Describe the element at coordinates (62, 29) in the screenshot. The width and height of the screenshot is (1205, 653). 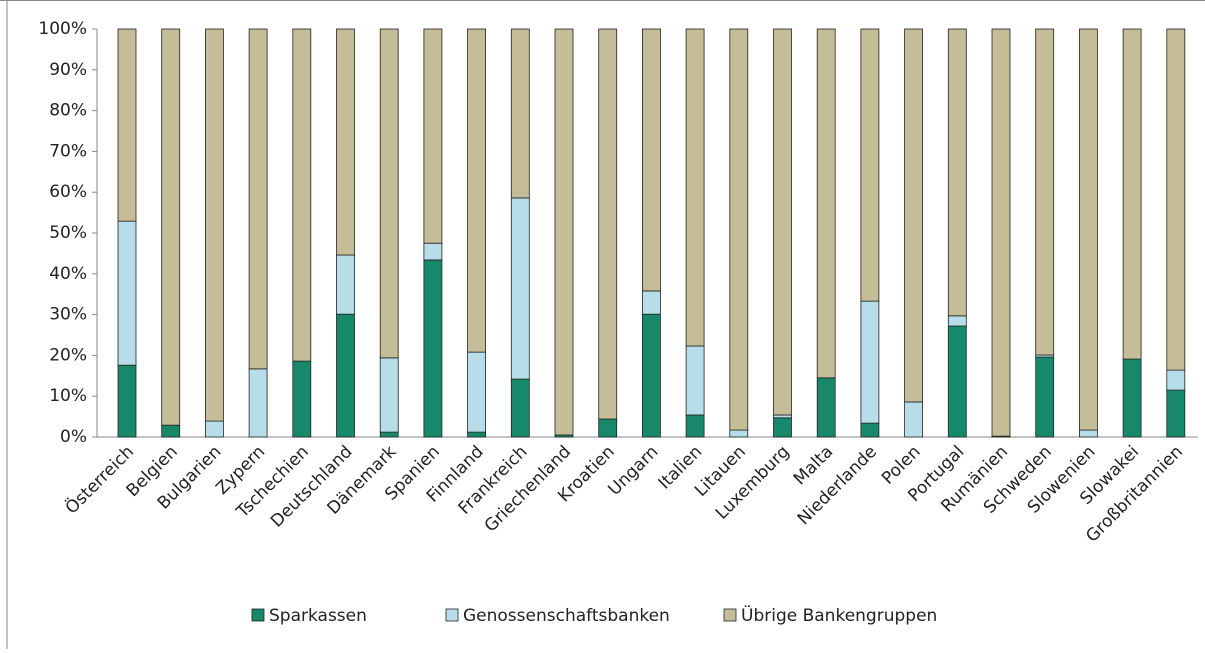
I see `y-tick-label: 100%` at that location.